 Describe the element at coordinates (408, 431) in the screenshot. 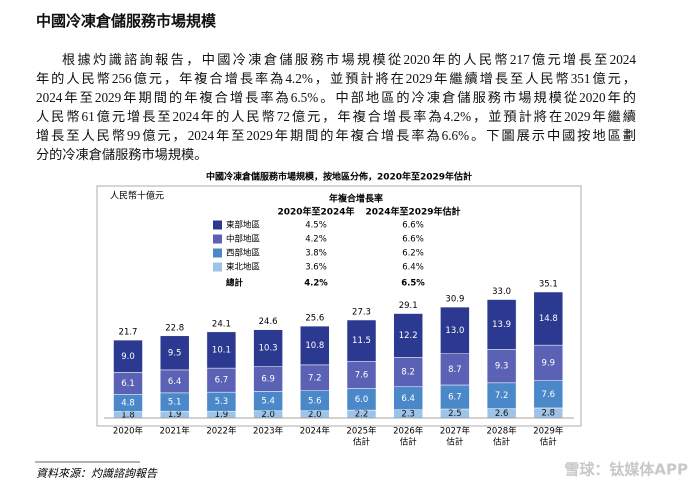

I see `x-tick-label: 2026年` at that location.